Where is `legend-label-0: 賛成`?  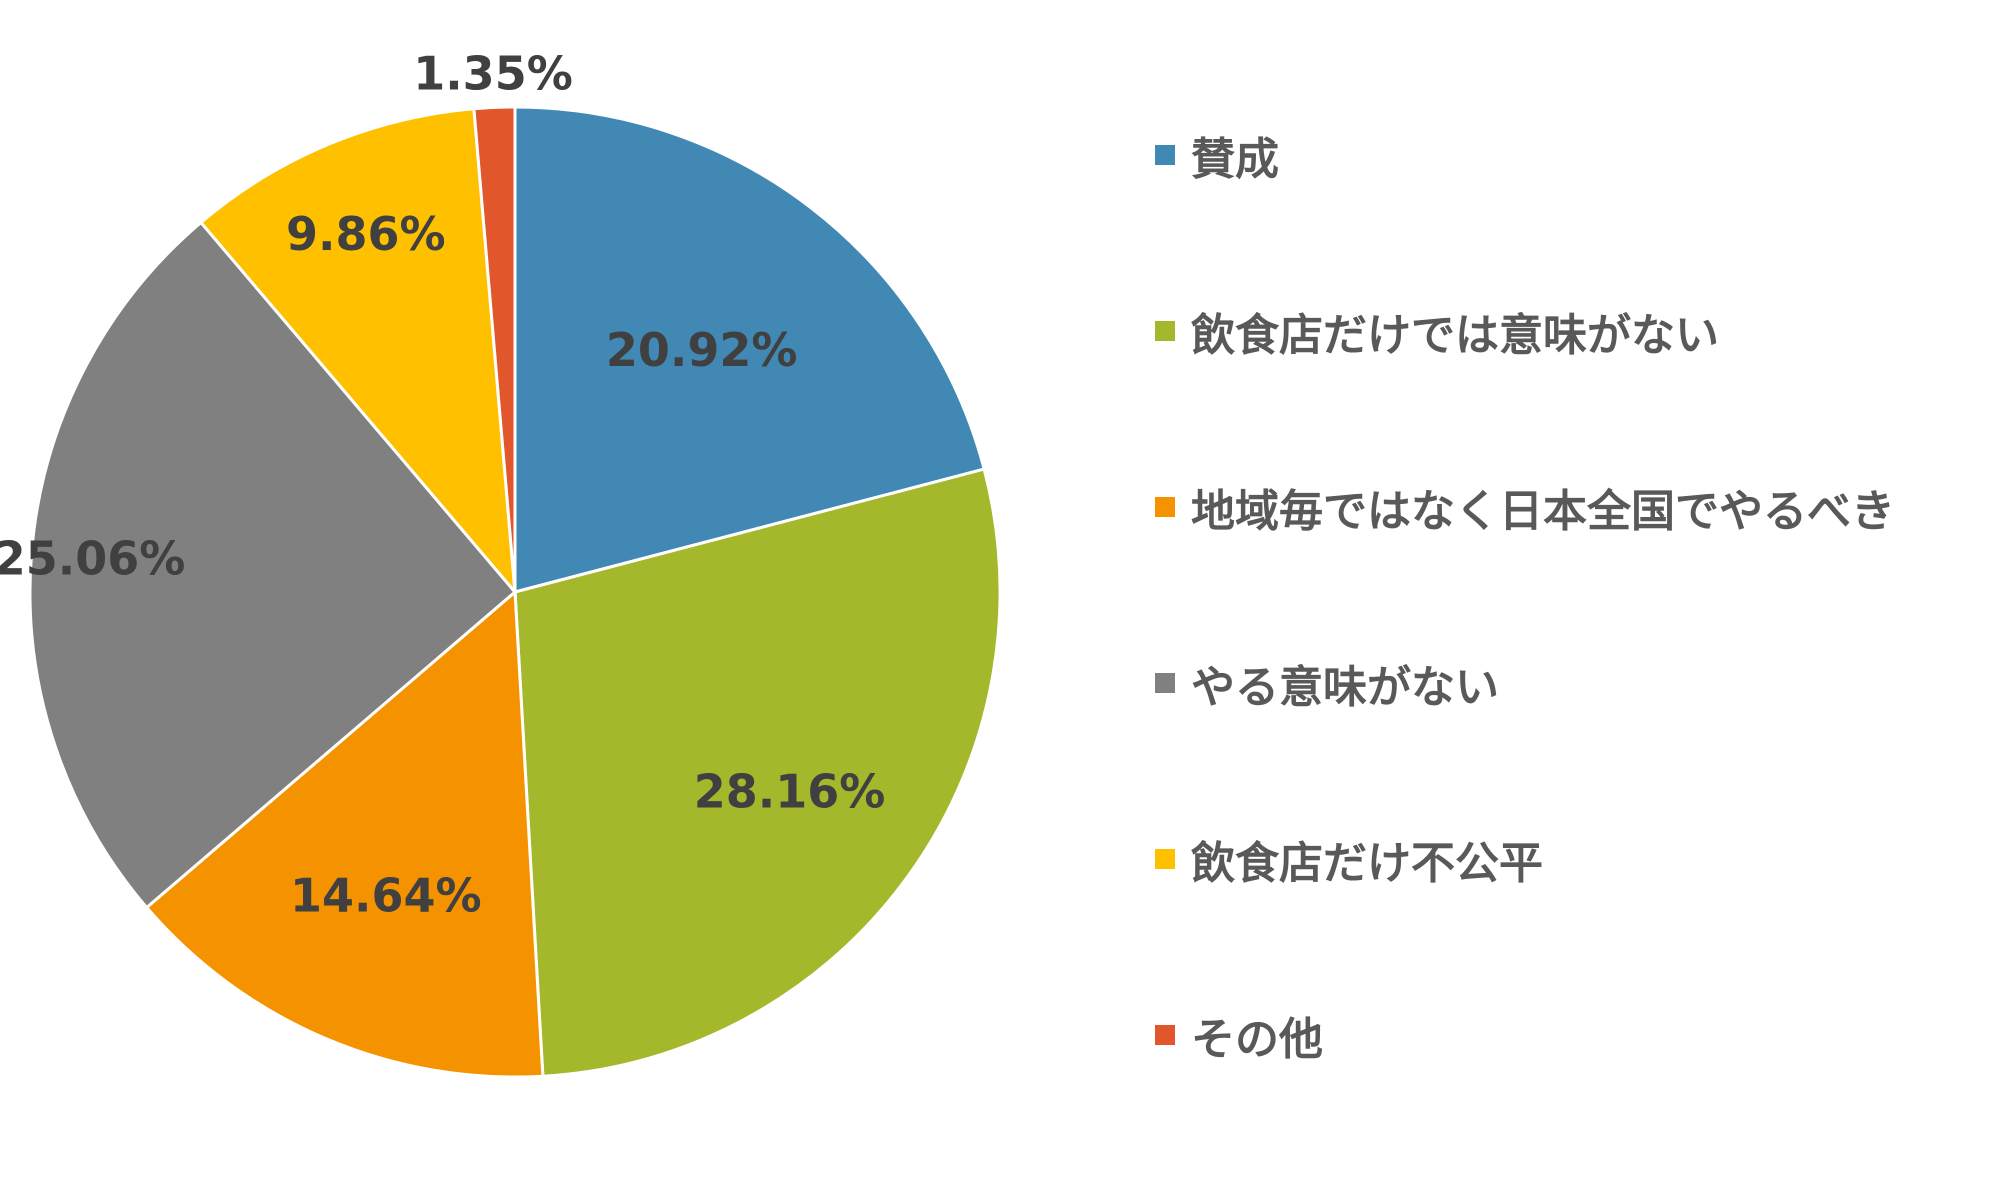 legend-label-0: 賛成 is located at coordinates (1235, 159).